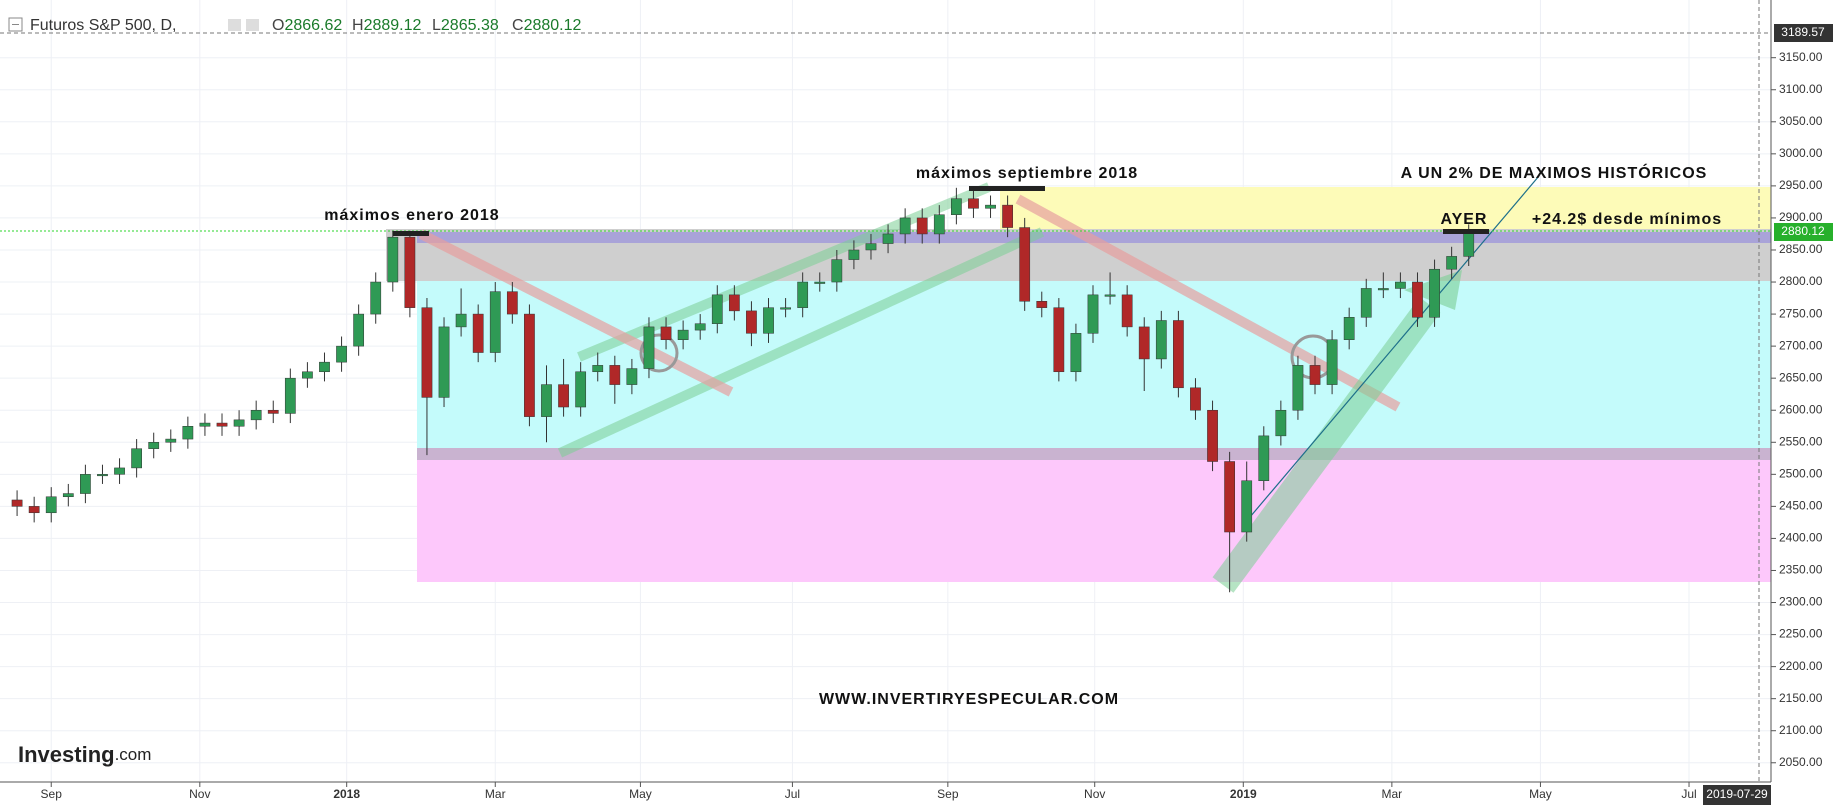 The height and width of the screenshot is (812, 1835). What do you see at coordinates (103, 25) in the screenshot?
I see `symbol: Futuros S&P 500, D,` at bounding box center [103, 25].